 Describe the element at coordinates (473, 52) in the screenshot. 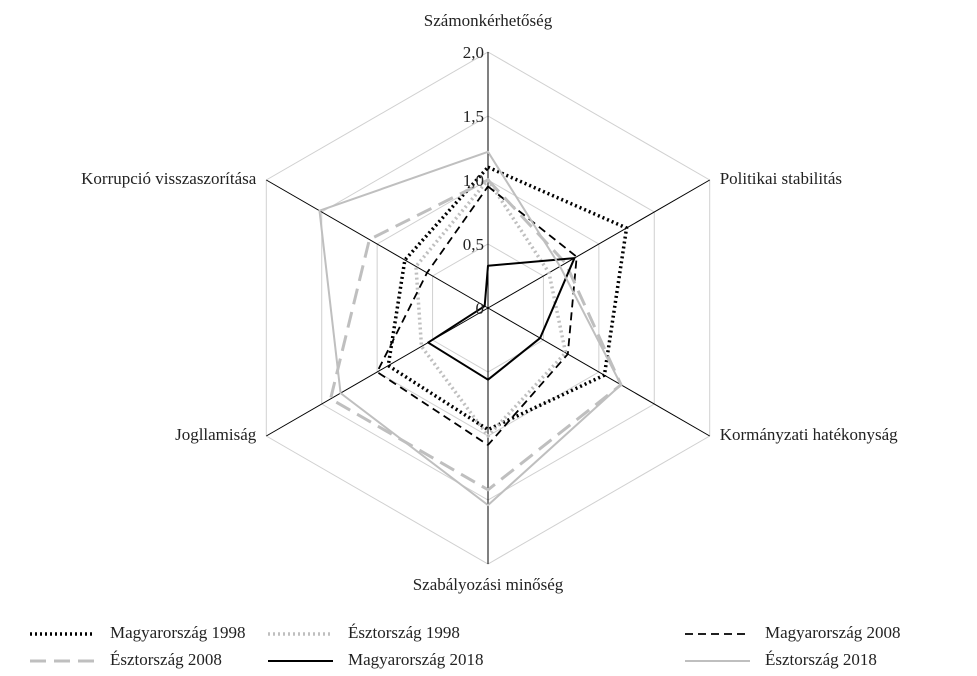

I see `y-tick-label: 2,0` at that location.